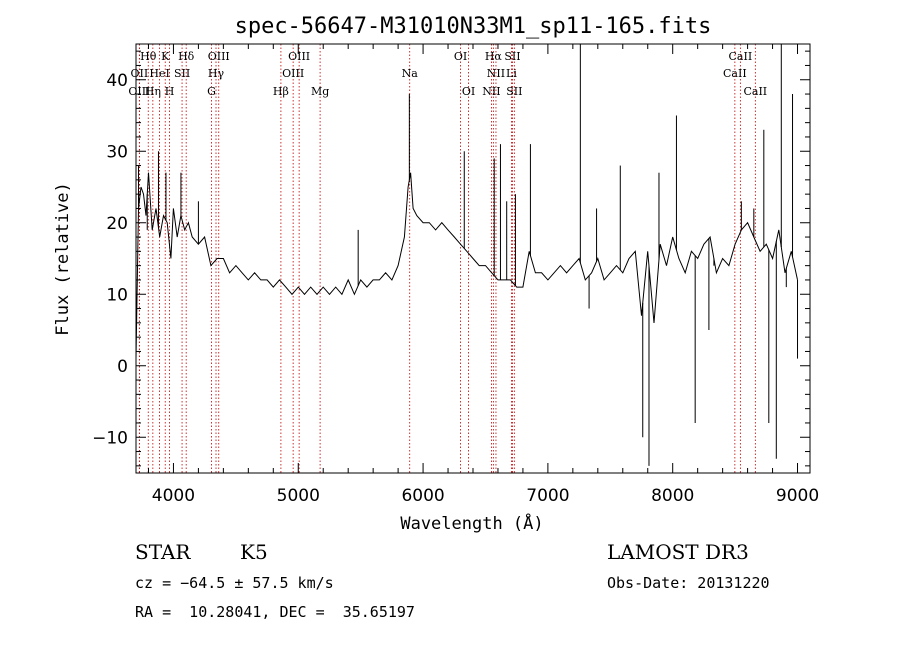 The width and height of the screenshot is (900, 649). I want to click on observation-date: Obs-Date: 20131220, so click(688, 583).